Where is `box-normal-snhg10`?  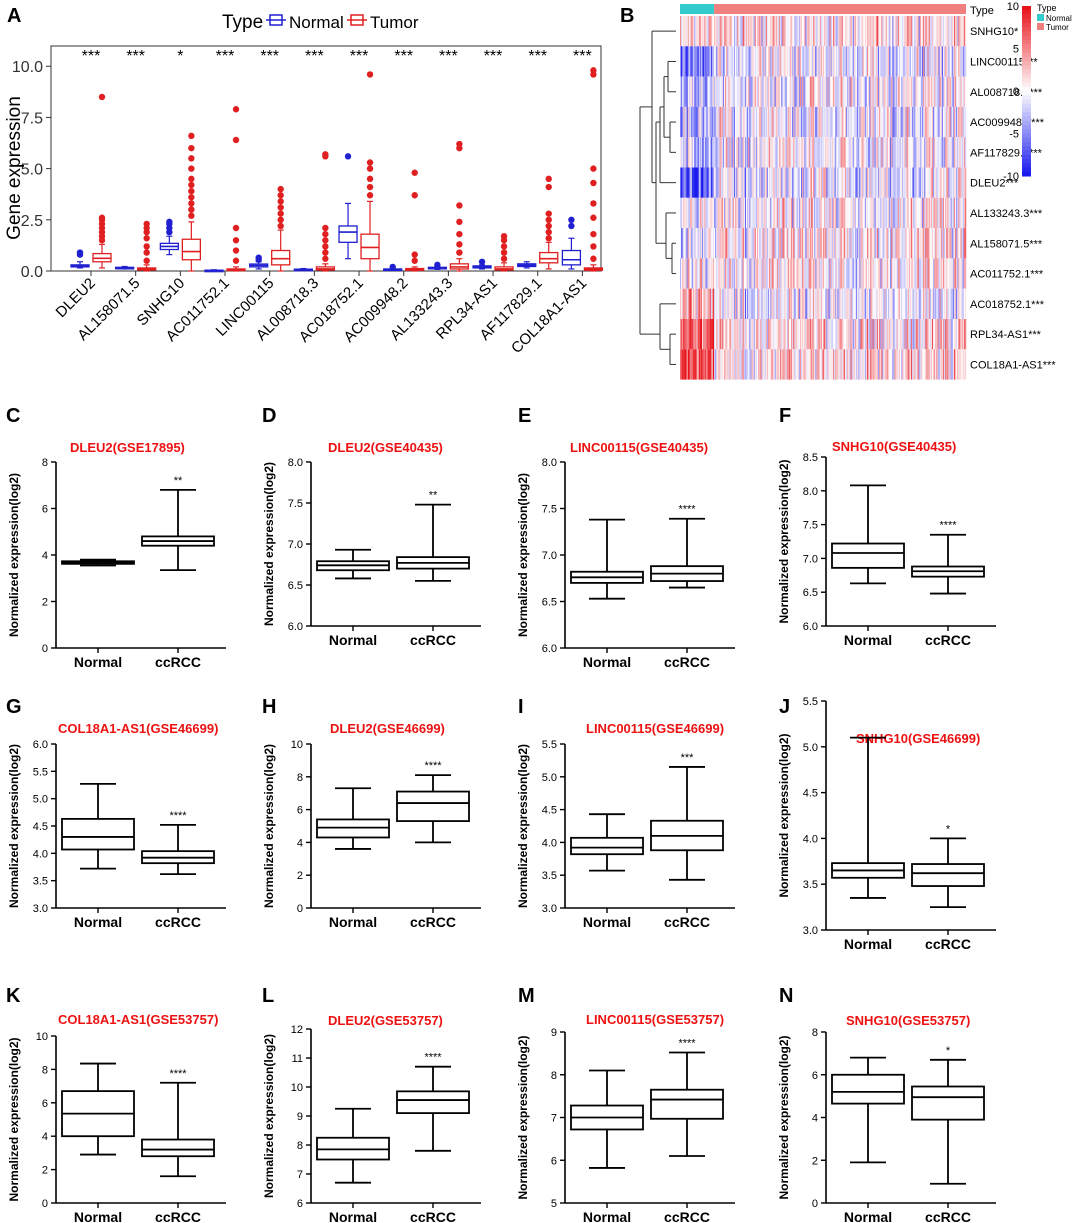
box-normal-snhg10 is located at coordinates (169, 237).